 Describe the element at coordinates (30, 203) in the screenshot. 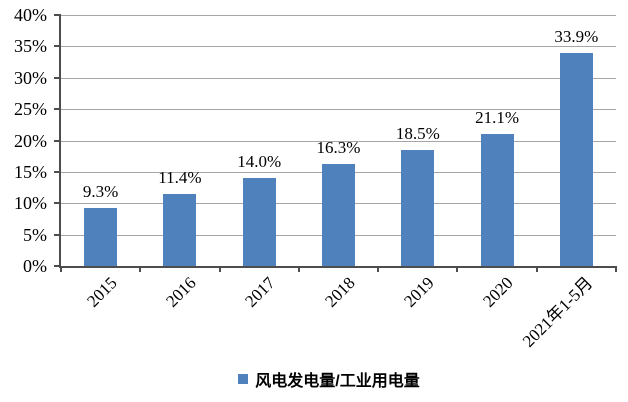

I see `y-axis-tick-label: 10%` at that location.